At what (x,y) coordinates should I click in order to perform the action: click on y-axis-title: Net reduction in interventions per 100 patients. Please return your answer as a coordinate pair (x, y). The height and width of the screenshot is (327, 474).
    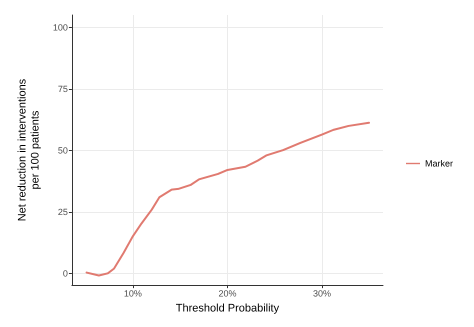
    Looking at the image, I should click on (29, 150).